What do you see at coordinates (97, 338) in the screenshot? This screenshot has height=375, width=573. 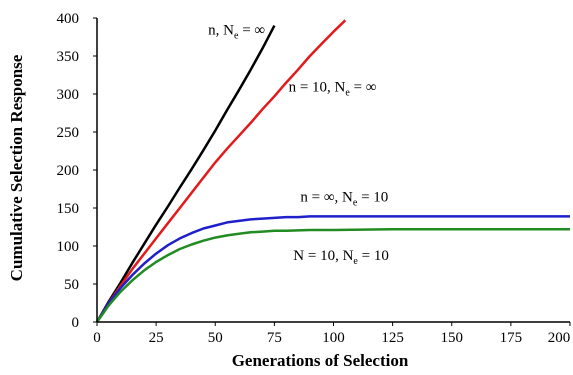 I see `x-tick-label: 0` at bounding box center [97, 338].